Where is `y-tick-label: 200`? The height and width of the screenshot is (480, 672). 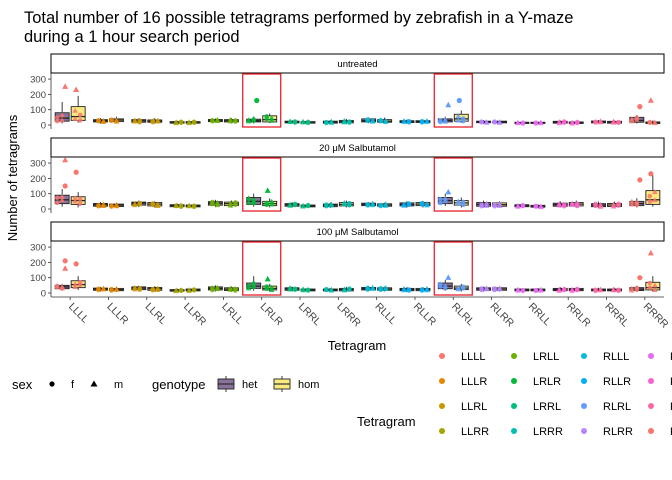
y-tick-label: 200 is located at coordinates (38, 95).